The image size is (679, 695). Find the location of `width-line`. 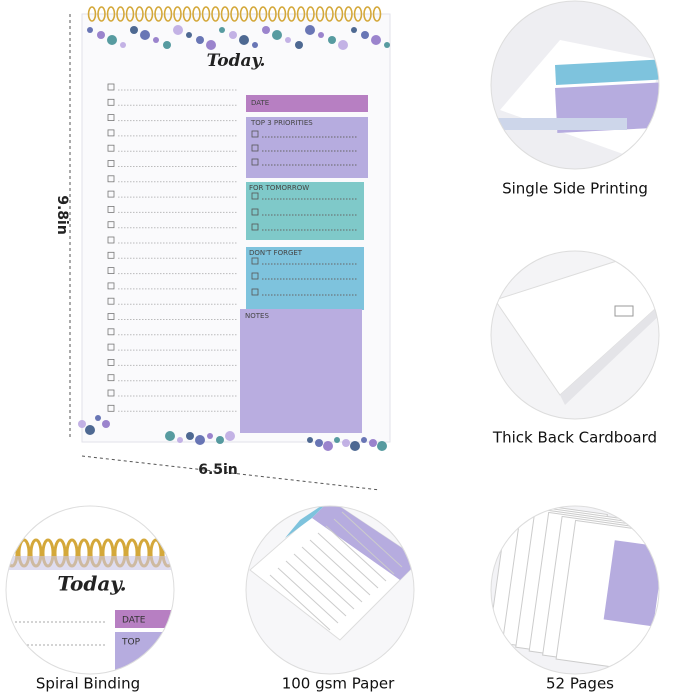

width-line is located at coordinates (231, 473).